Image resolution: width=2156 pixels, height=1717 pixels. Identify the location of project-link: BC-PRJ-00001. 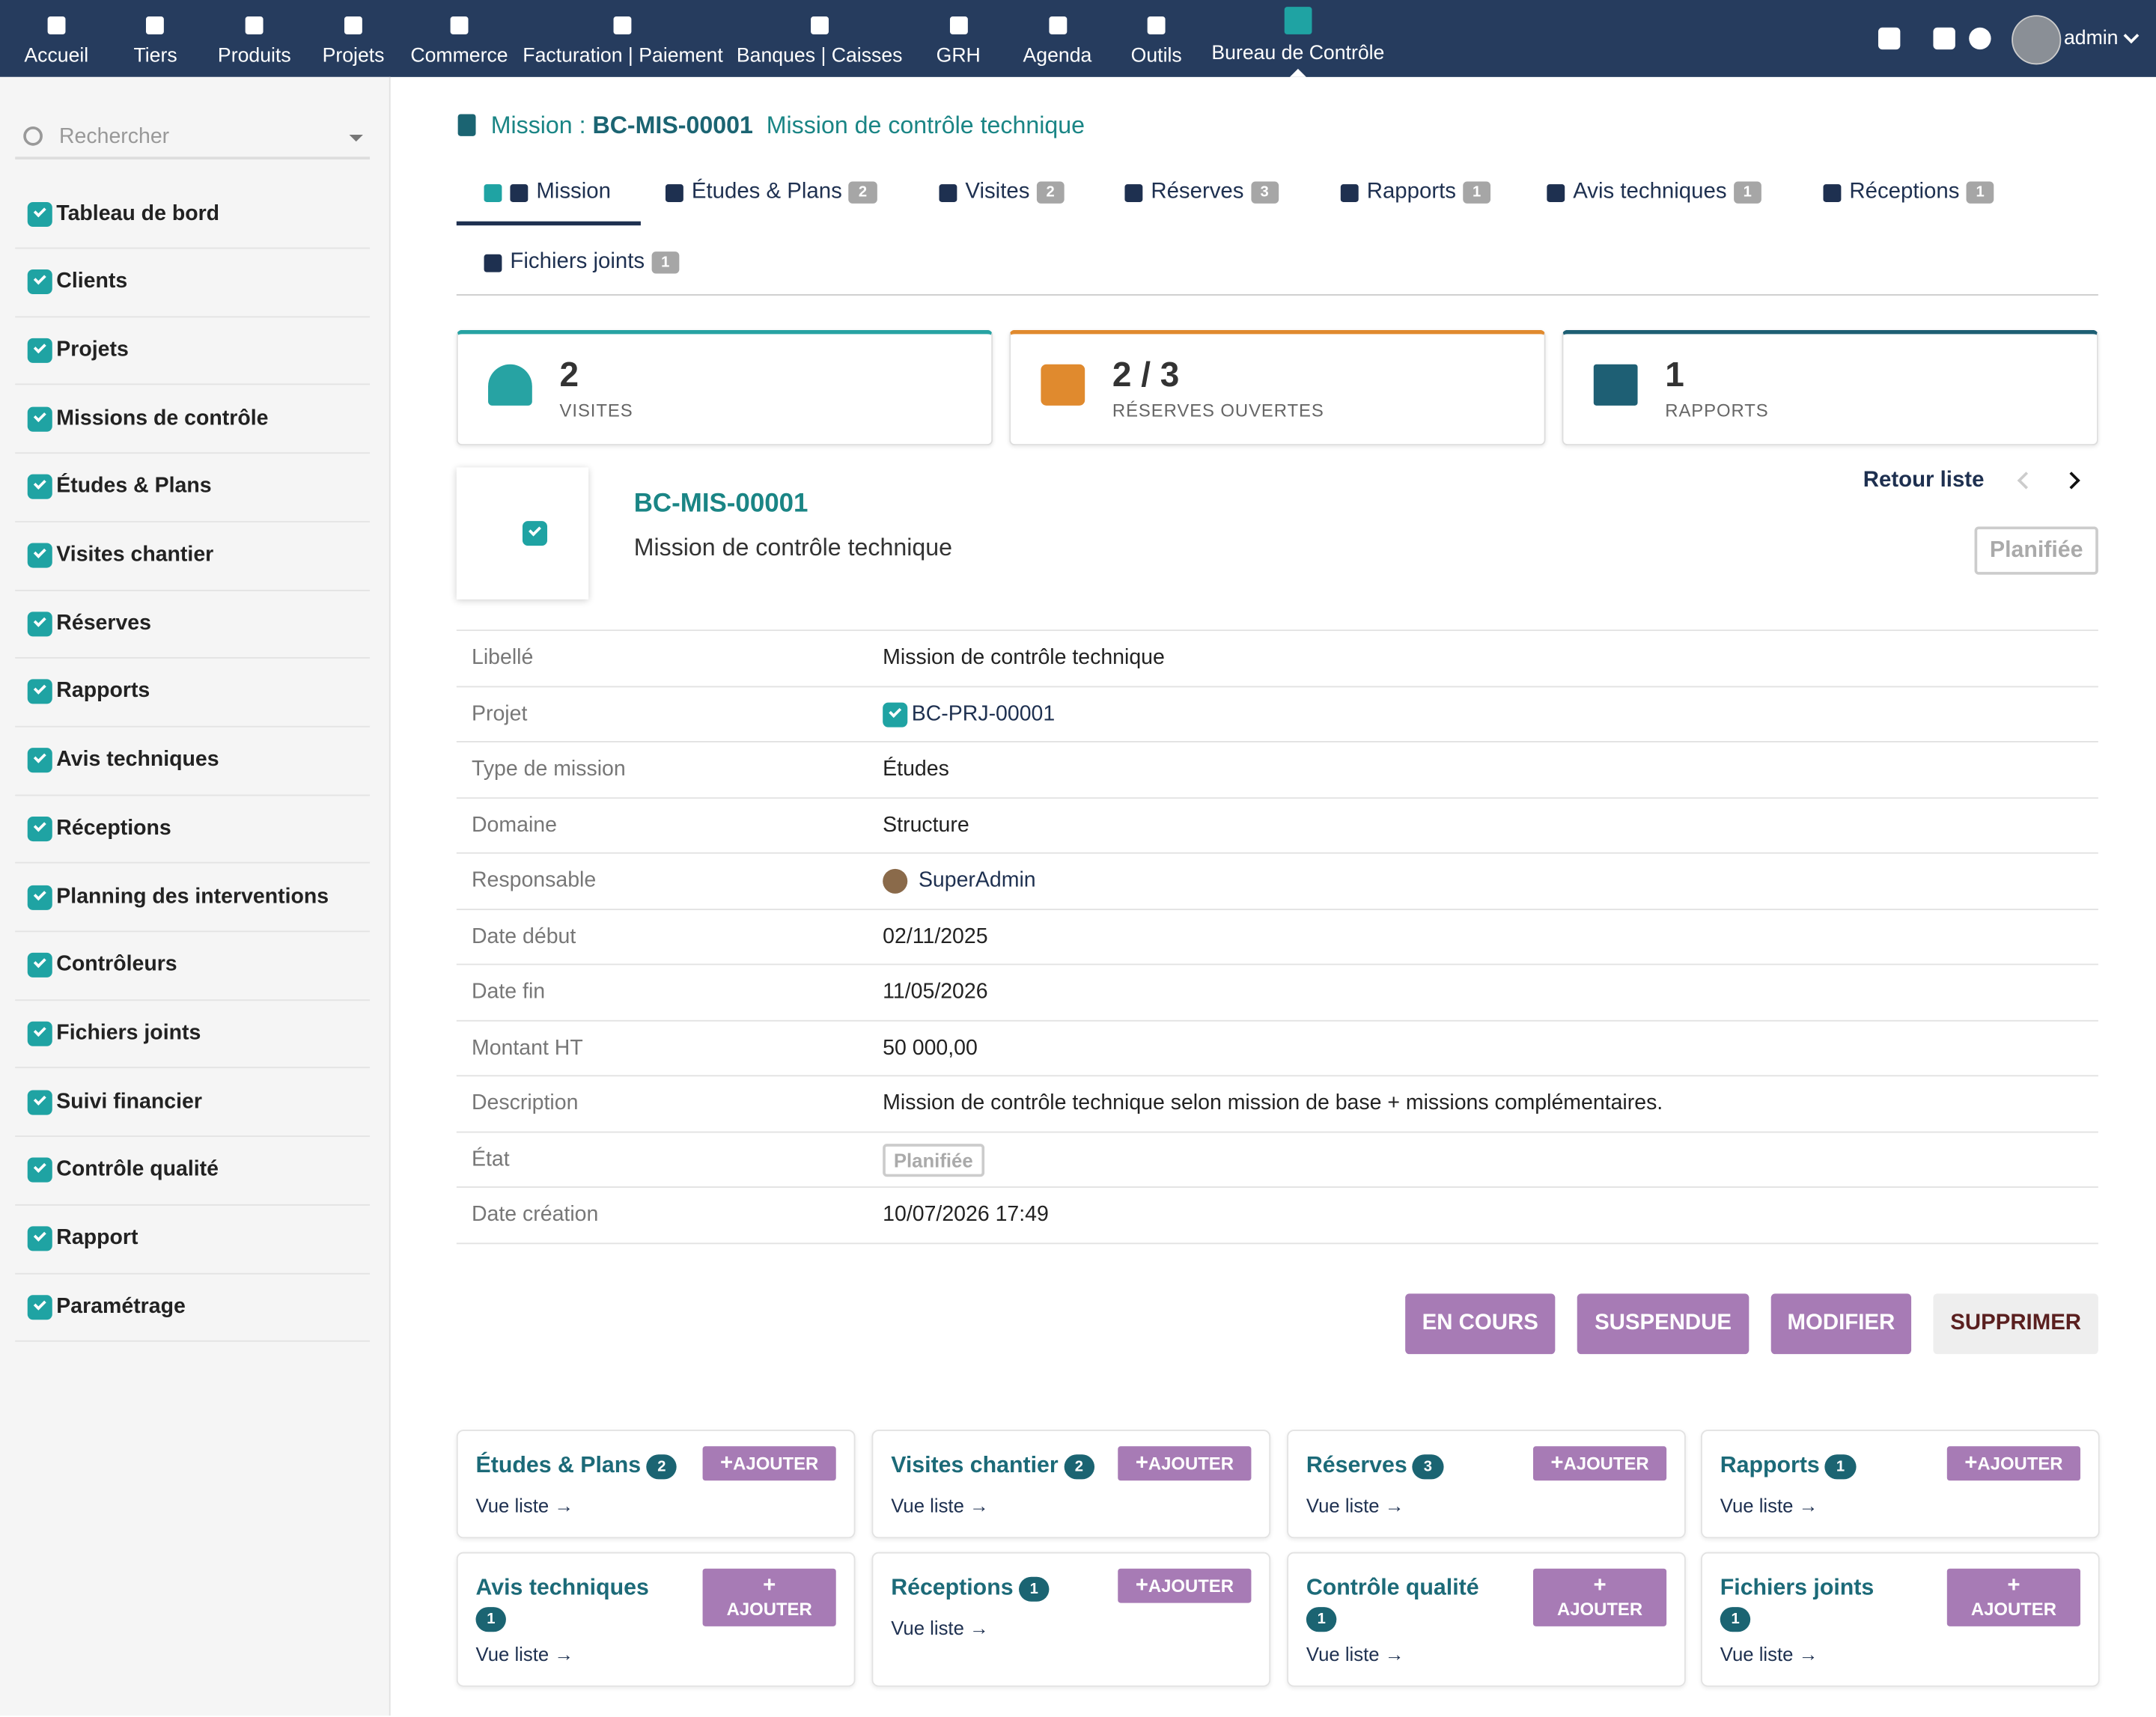
(983, 713).